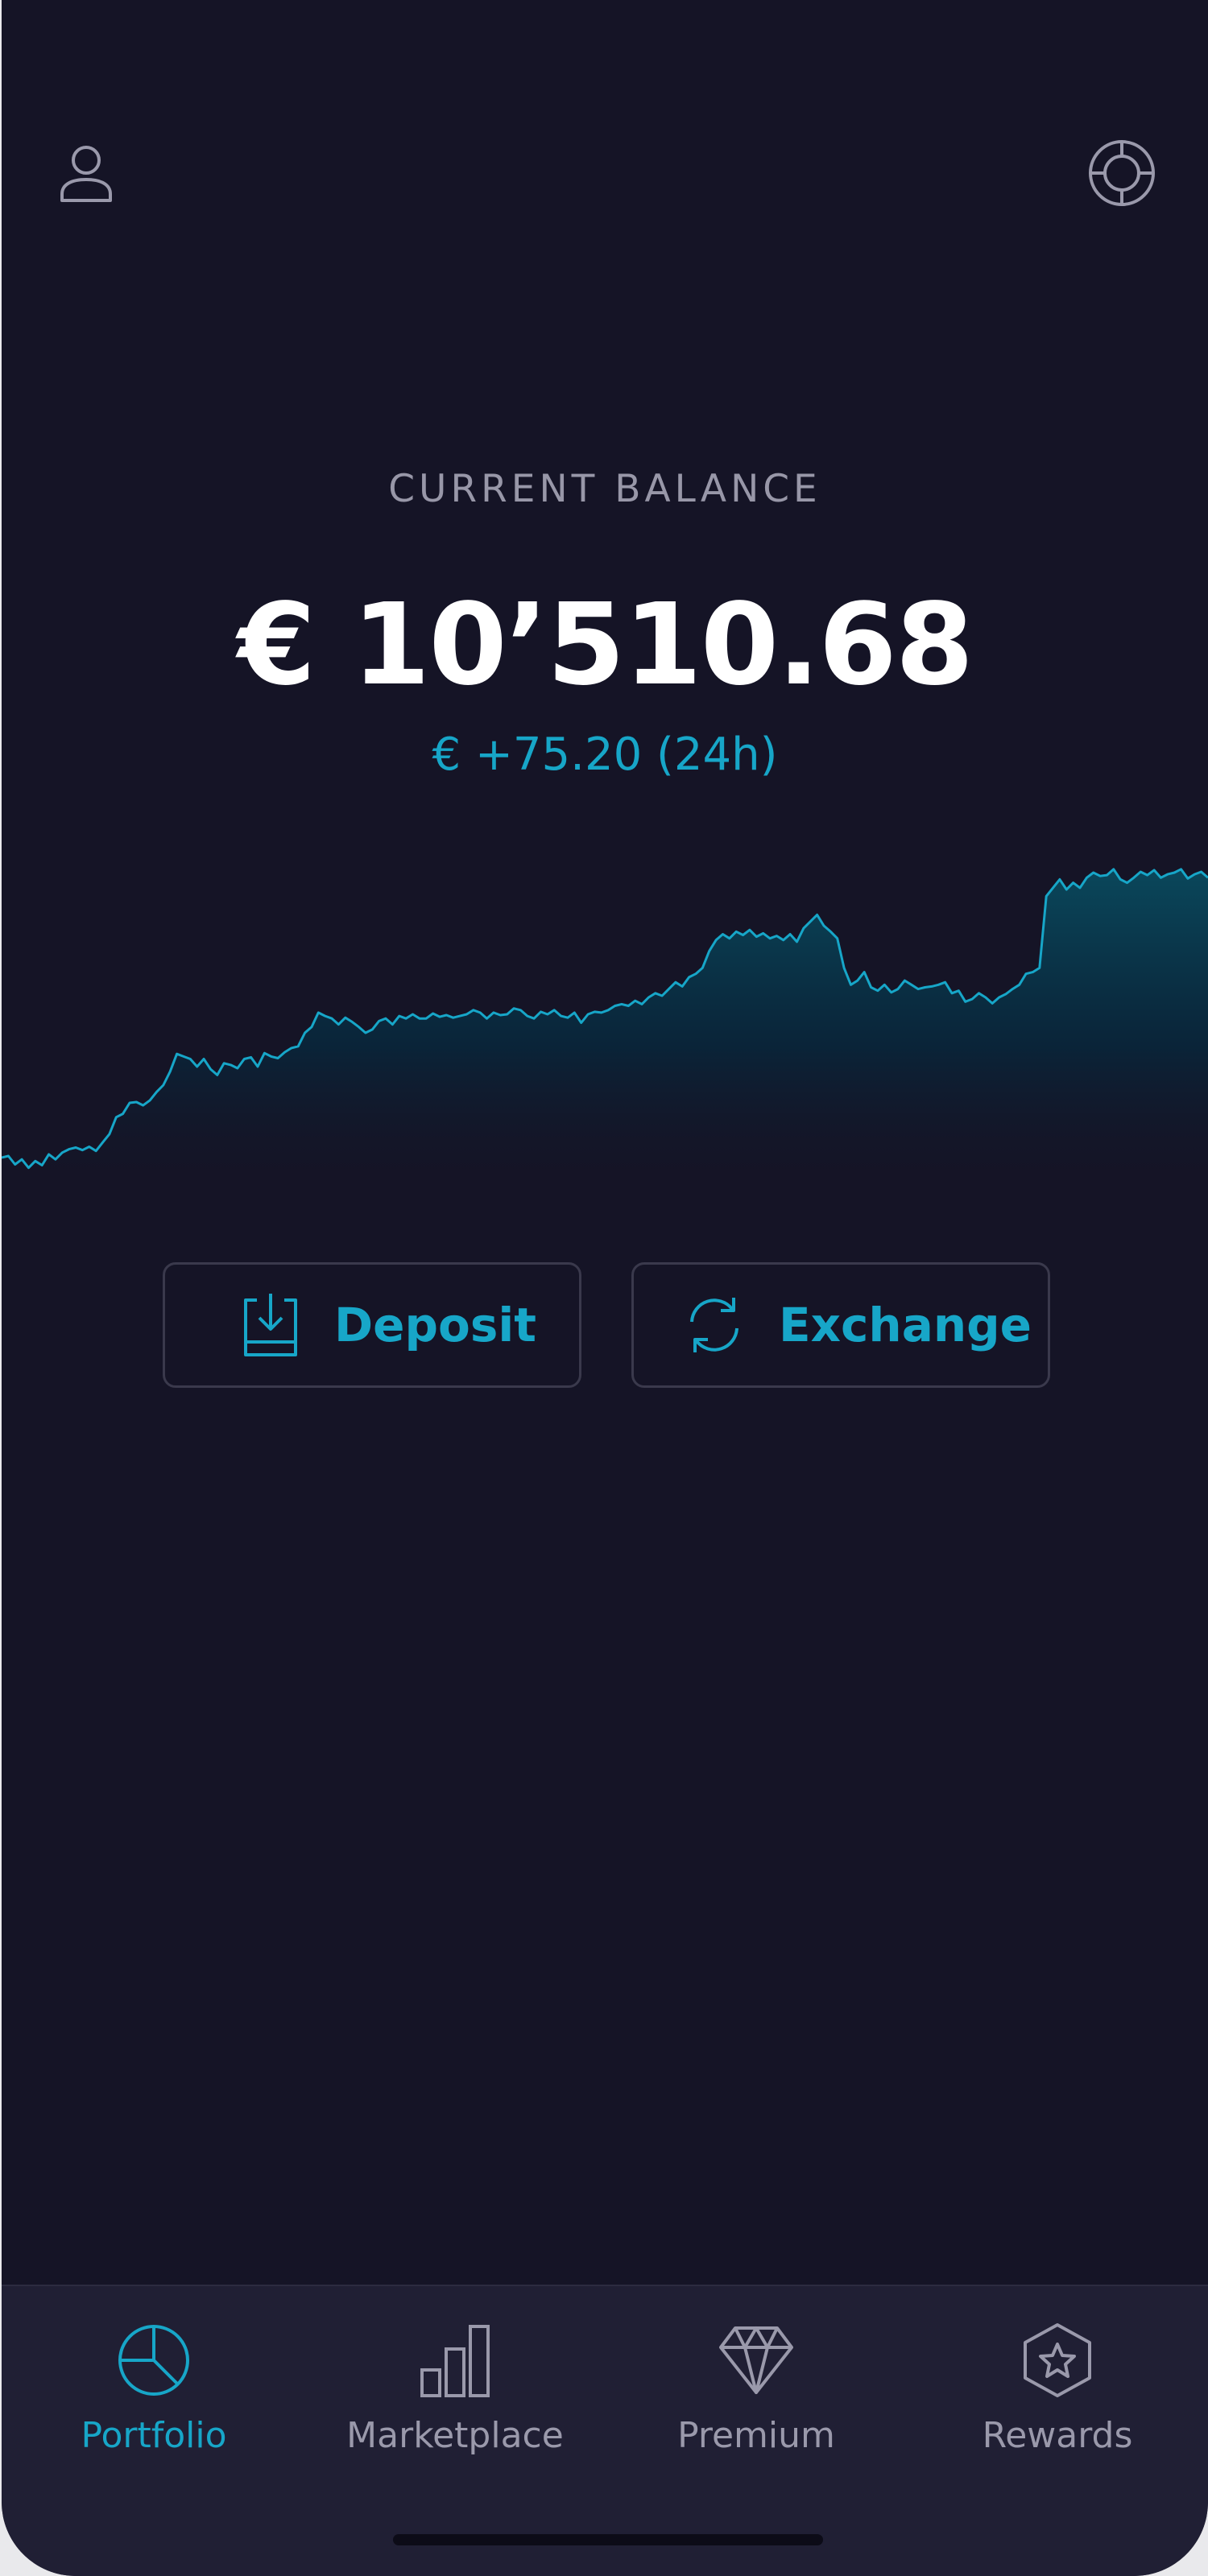  I want to click on tab-premium: Premium, so click(756, 2371).